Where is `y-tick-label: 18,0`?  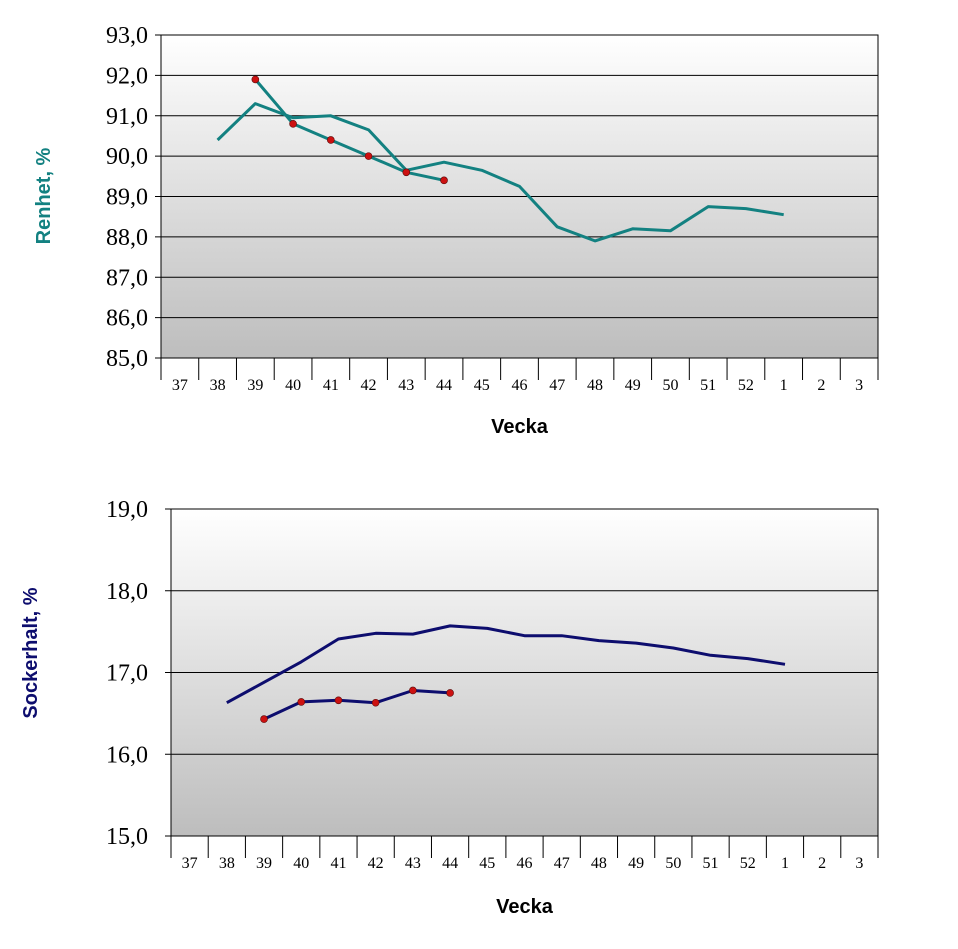 y-tick-label: 18,0 is located at coordinates (127, 592).